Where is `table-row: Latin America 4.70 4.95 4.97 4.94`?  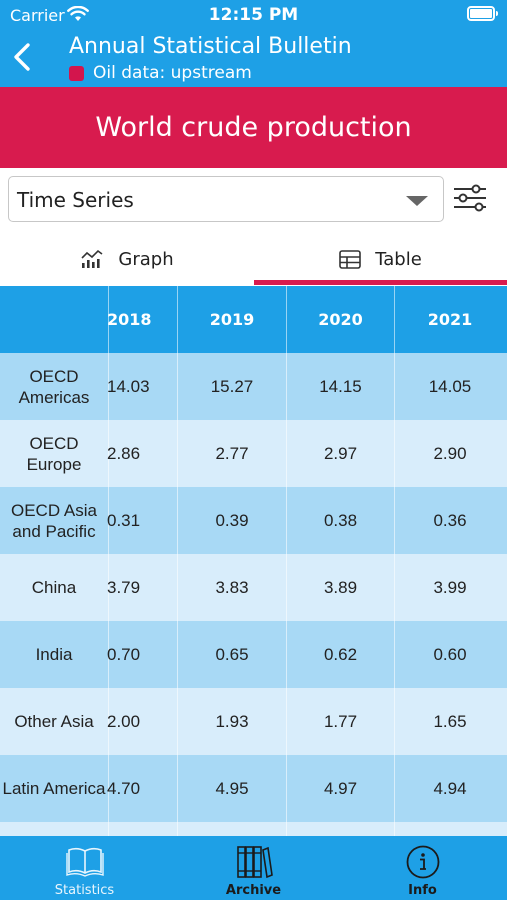
table-row: Latin America 4.70 4.95 4.97 4.94 is located at coordinates (253, 788).